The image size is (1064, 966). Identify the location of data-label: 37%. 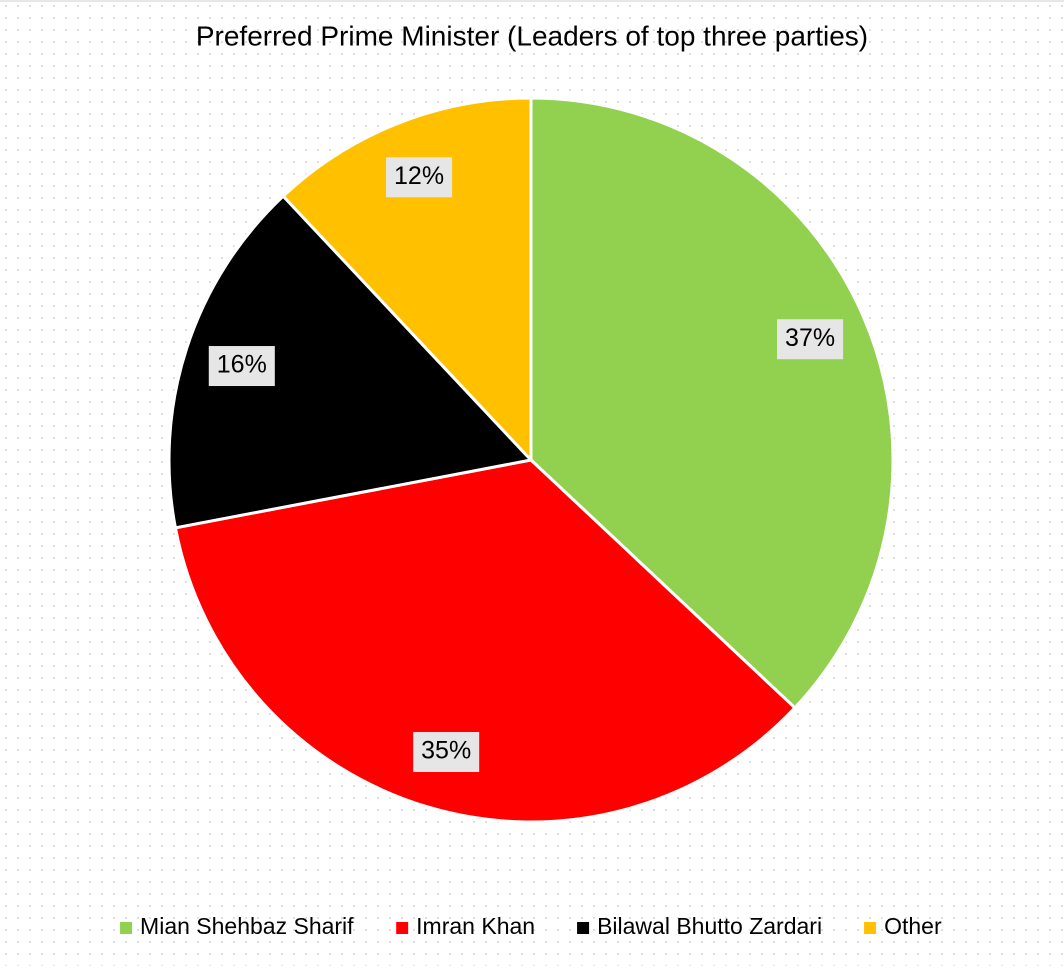
(810, 338).